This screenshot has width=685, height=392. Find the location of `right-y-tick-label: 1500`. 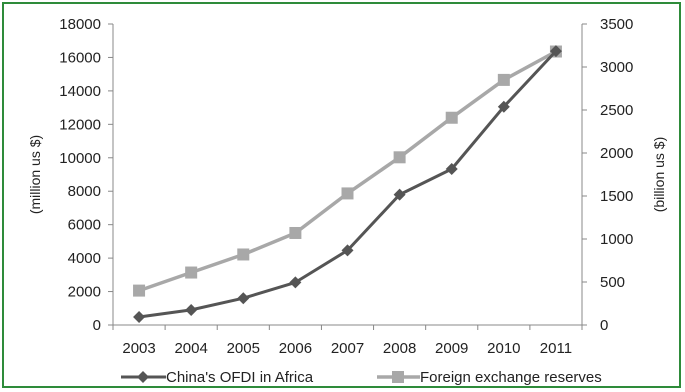

right-y-tick-label: 1500 is located at coordinates (616, 196).